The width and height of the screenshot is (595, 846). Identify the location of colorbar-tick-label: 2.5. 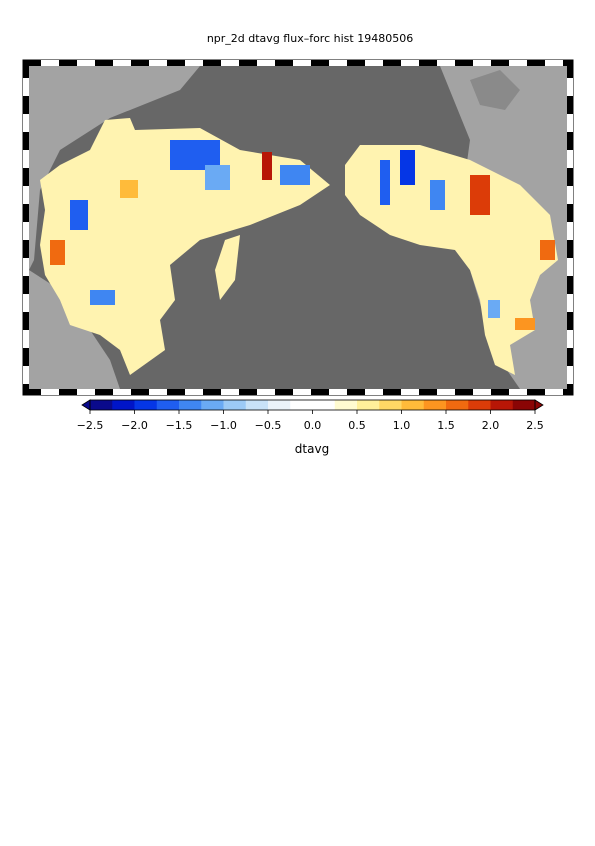
(535, 425).